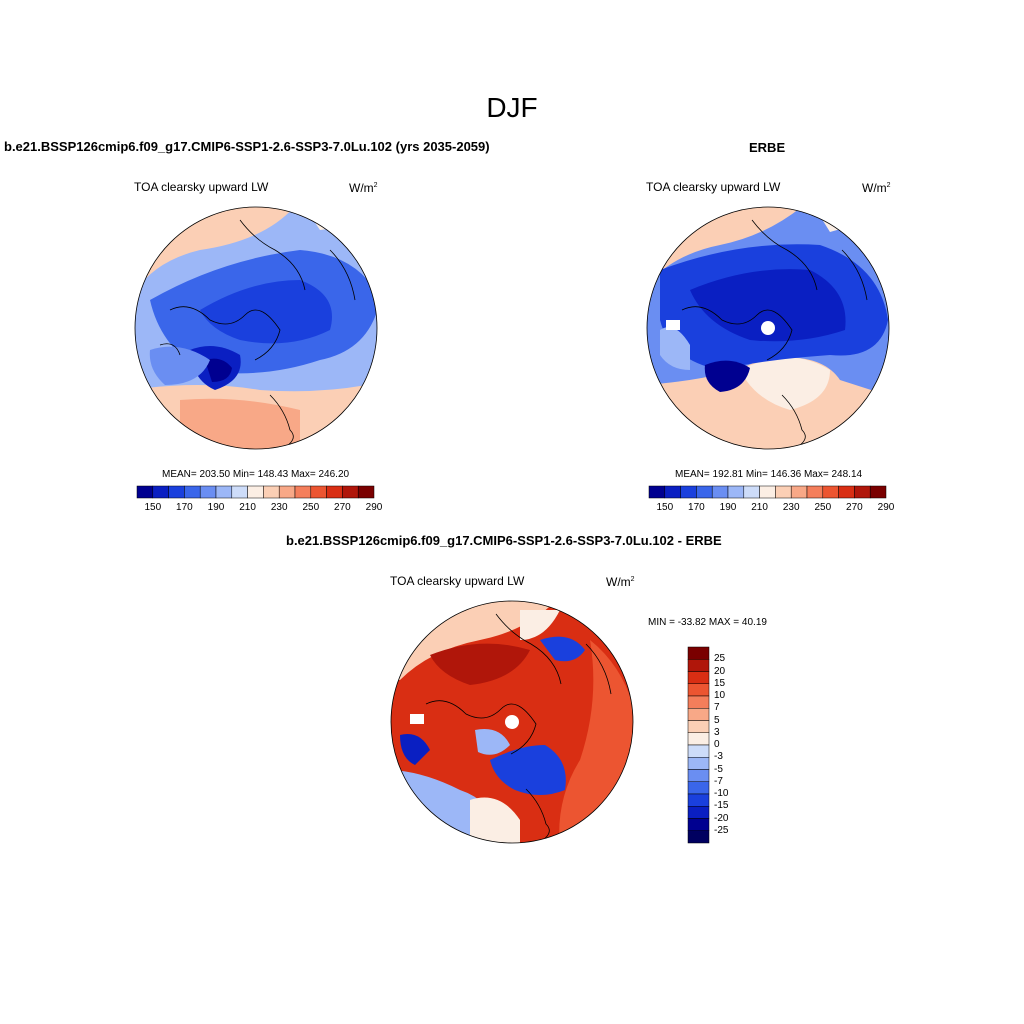 Image resolution: width=1024 pixels, height=1024 pixels. Describe the element at coordinates (767, 147) in the screenshot. I see `obs-panel-heading: ERBE` at that location.